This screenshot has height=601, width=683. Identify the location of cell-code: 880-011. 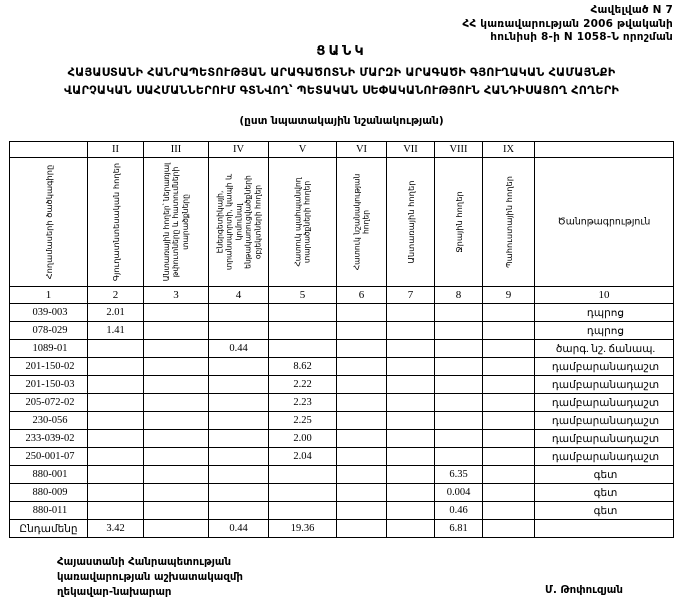
(48, 510).